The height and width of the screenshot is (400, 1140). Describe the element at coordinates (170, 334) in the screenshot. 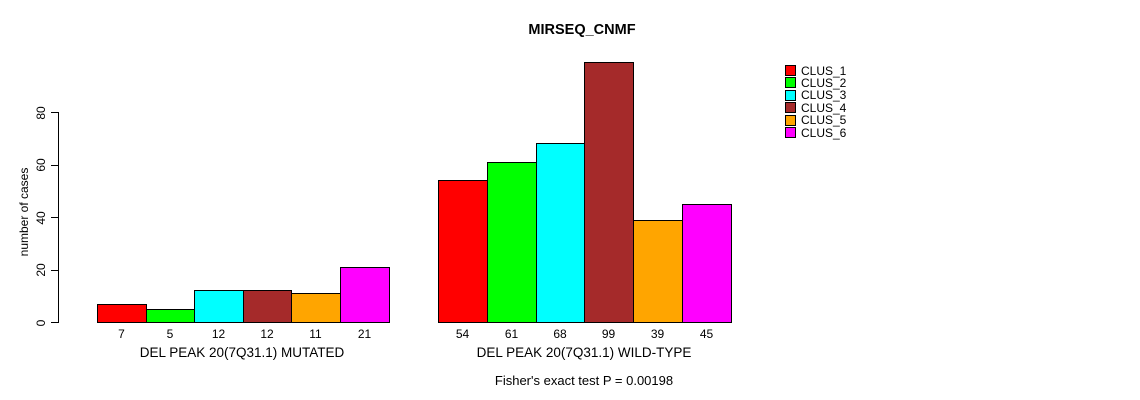

I see `bar-value-label: 5` at that location.